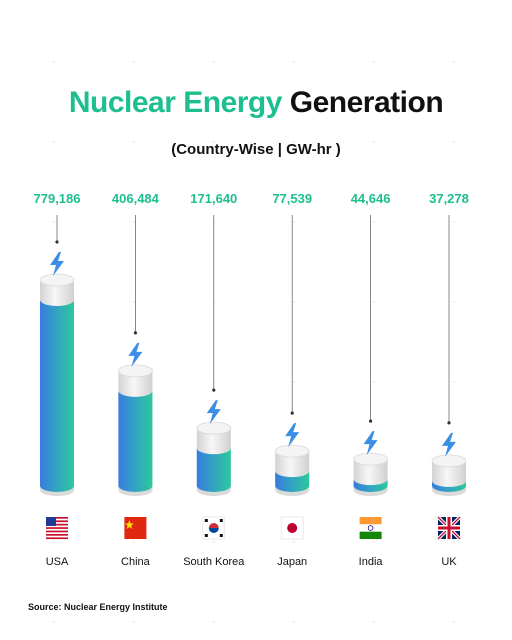 The width and height of the screenshot is (512, 640). I want to click on bar-usa: 779,186 USA, so click(57, 379).